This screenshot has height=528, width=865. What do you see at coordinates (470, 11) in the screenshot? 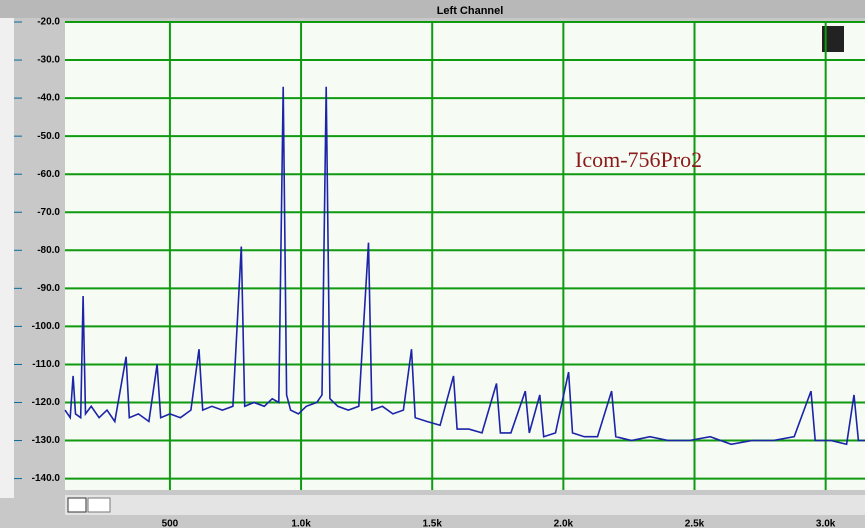
I see `chart-title: Left Channel` at bounding box center [470, 11].